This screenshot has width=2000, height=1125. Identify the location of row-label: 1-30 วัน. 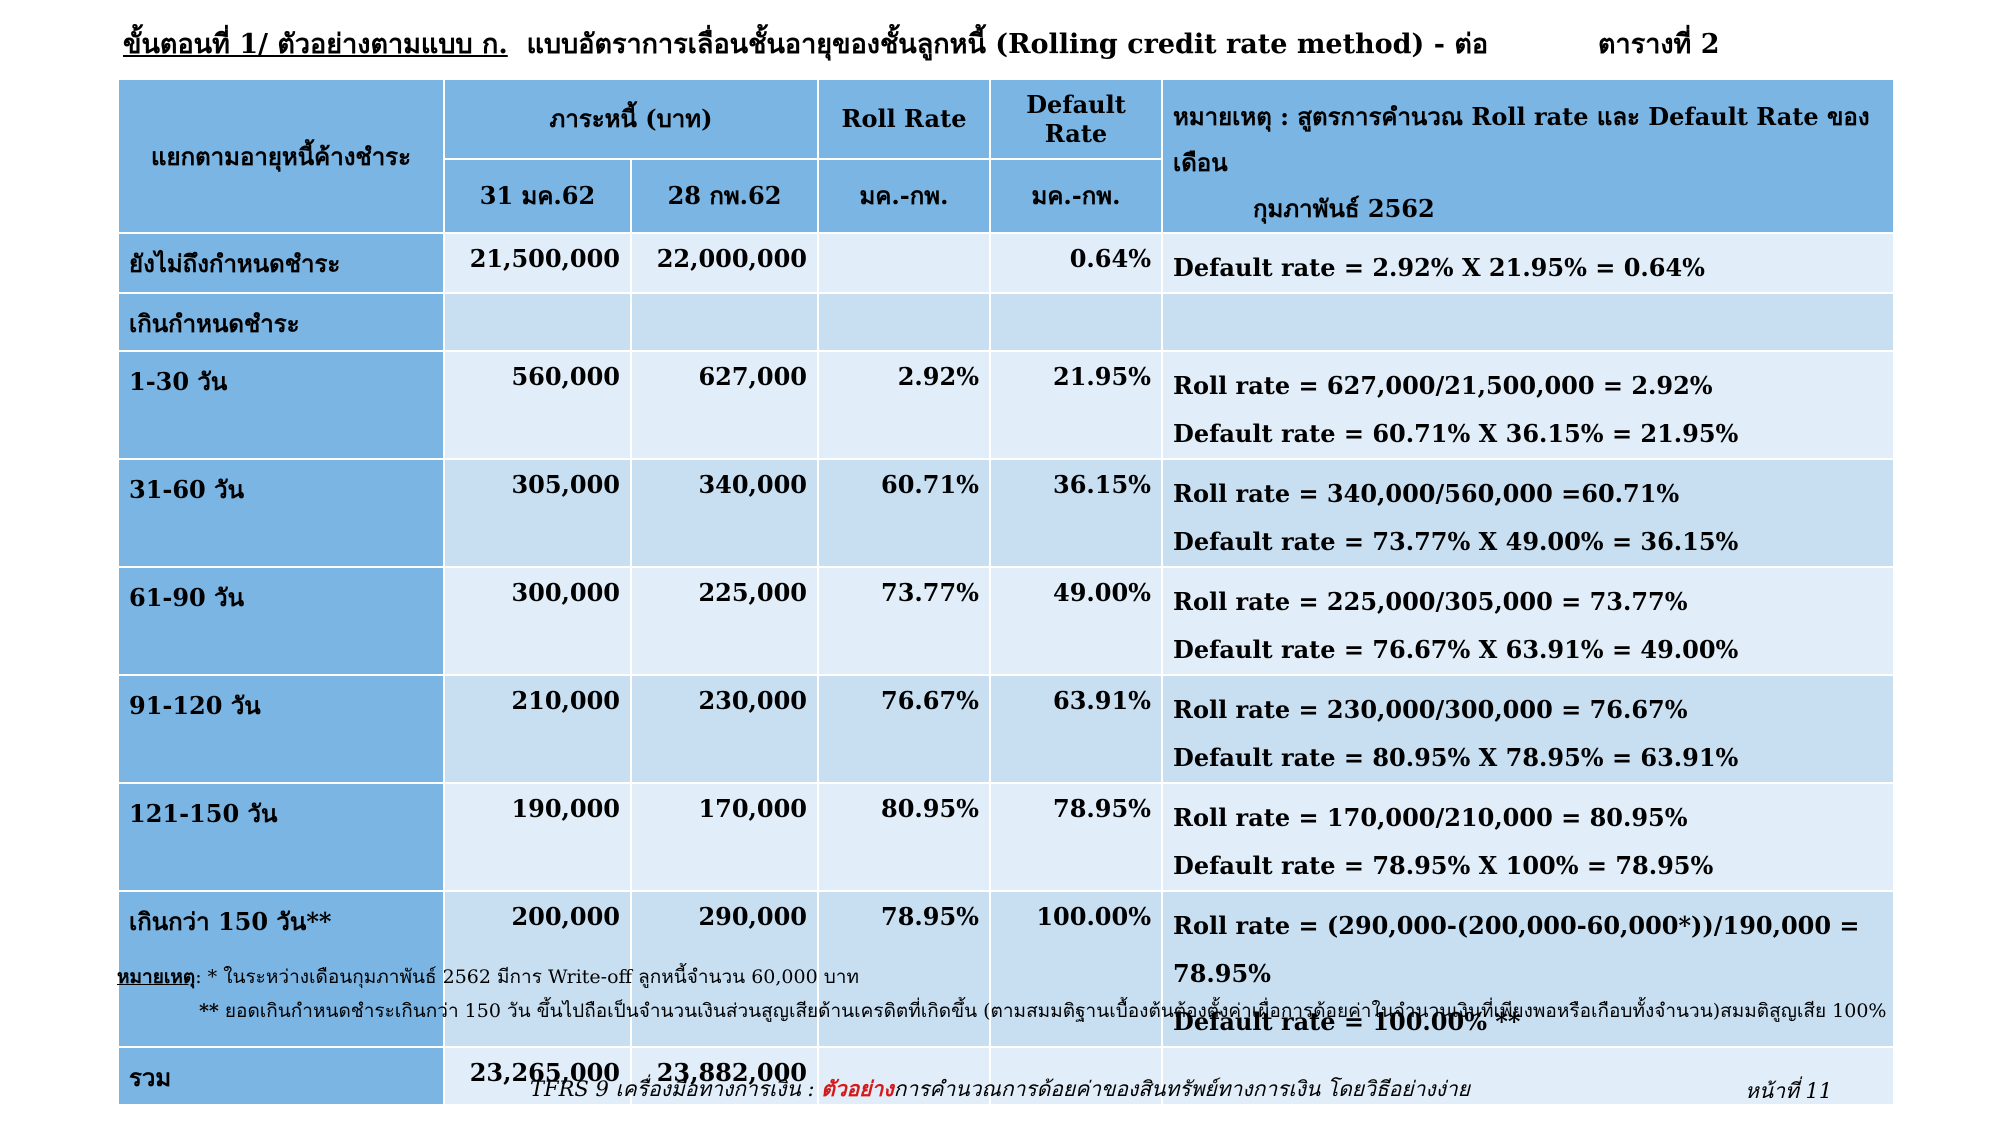
(281, 405).